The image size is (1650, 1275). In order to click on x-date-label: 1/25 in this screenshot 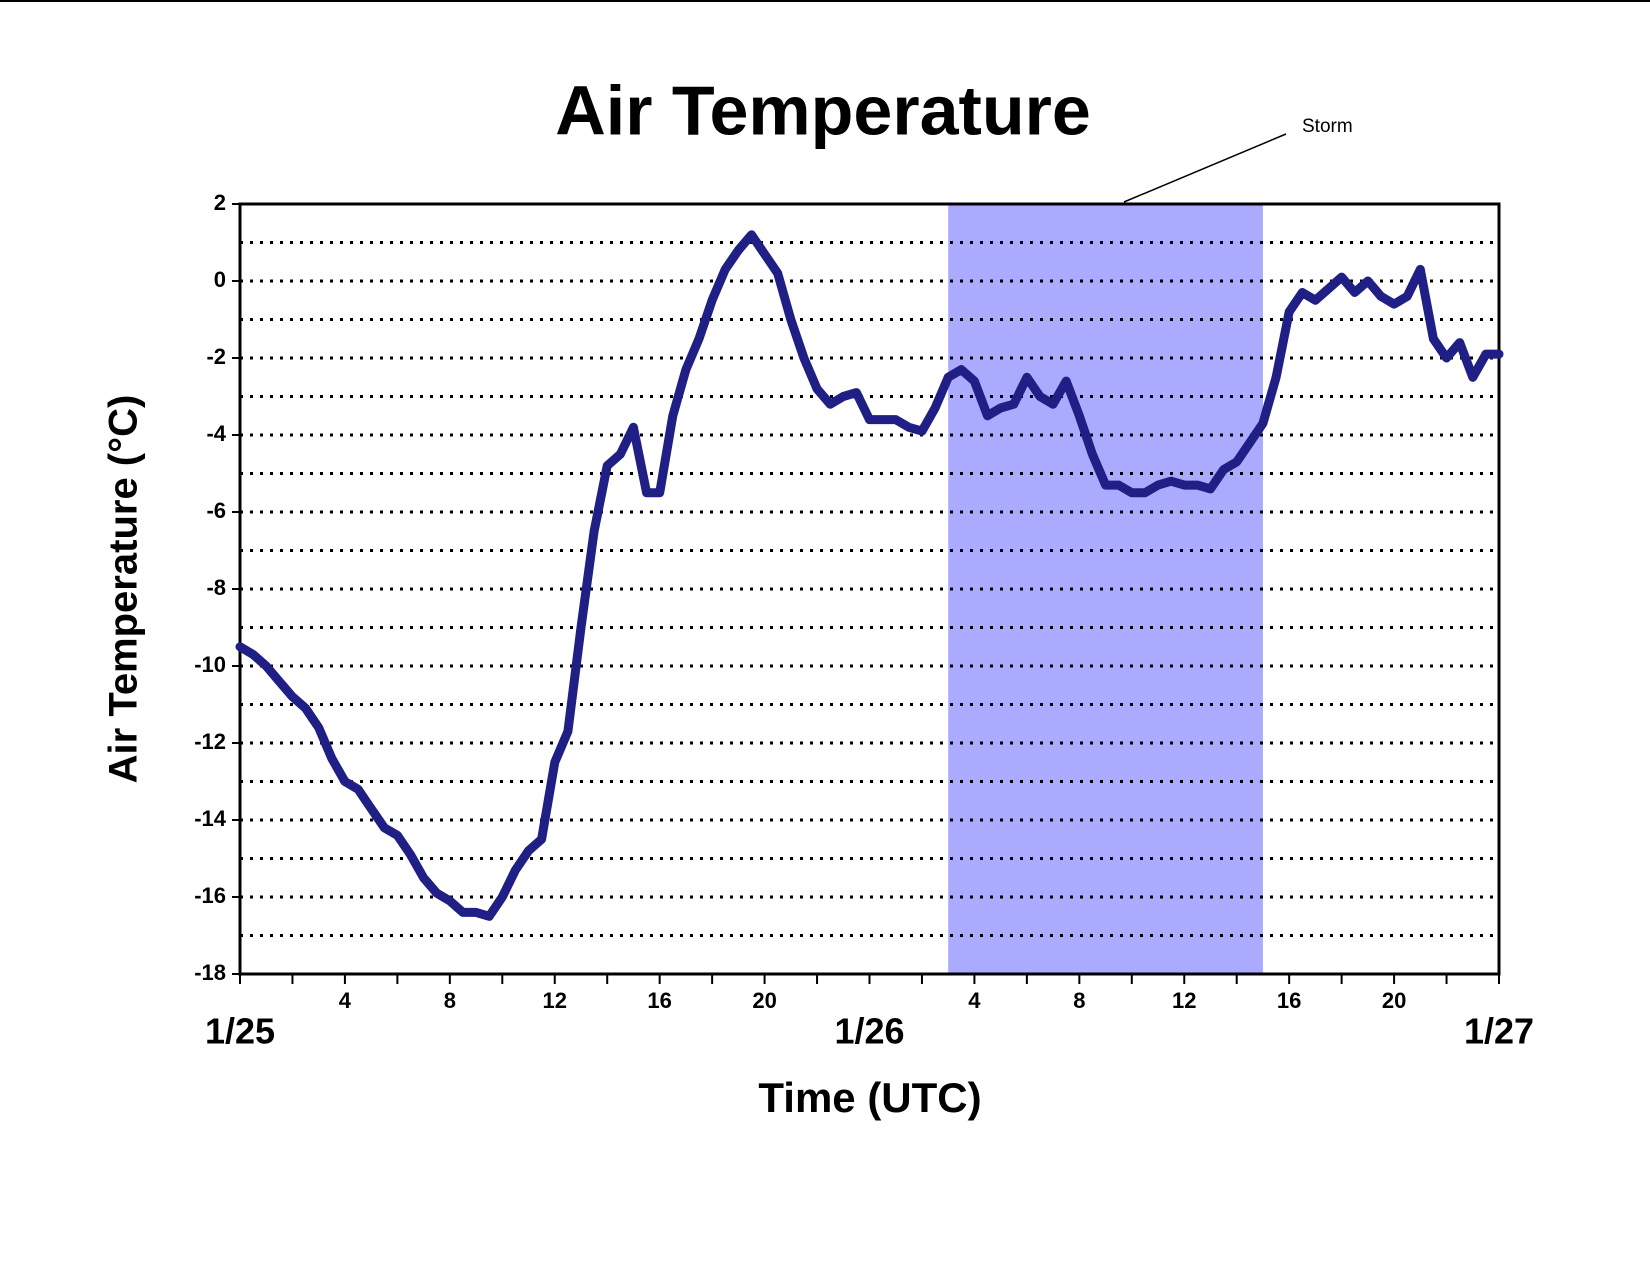, I will do `click(240, 1031)`.